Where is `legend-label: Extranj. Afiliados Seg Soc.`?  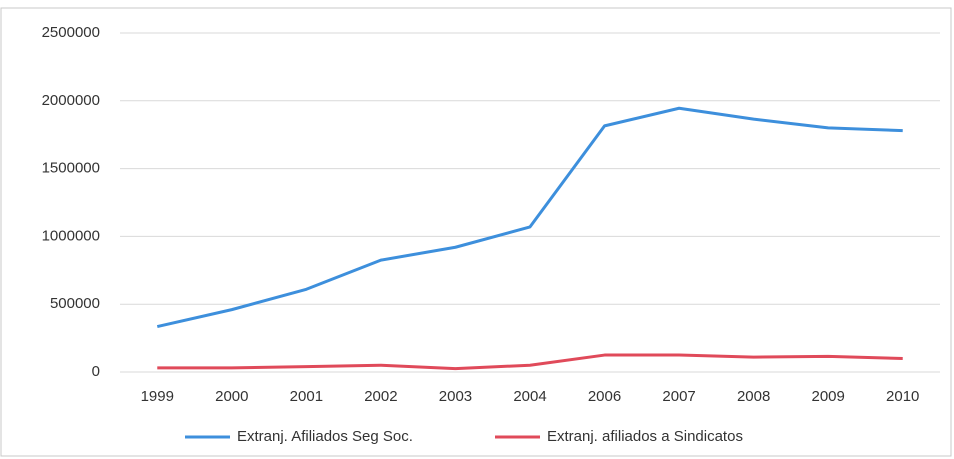
legend-label: Extranj. Afiliados Seg Soc. is located at coordinates (325, 436).